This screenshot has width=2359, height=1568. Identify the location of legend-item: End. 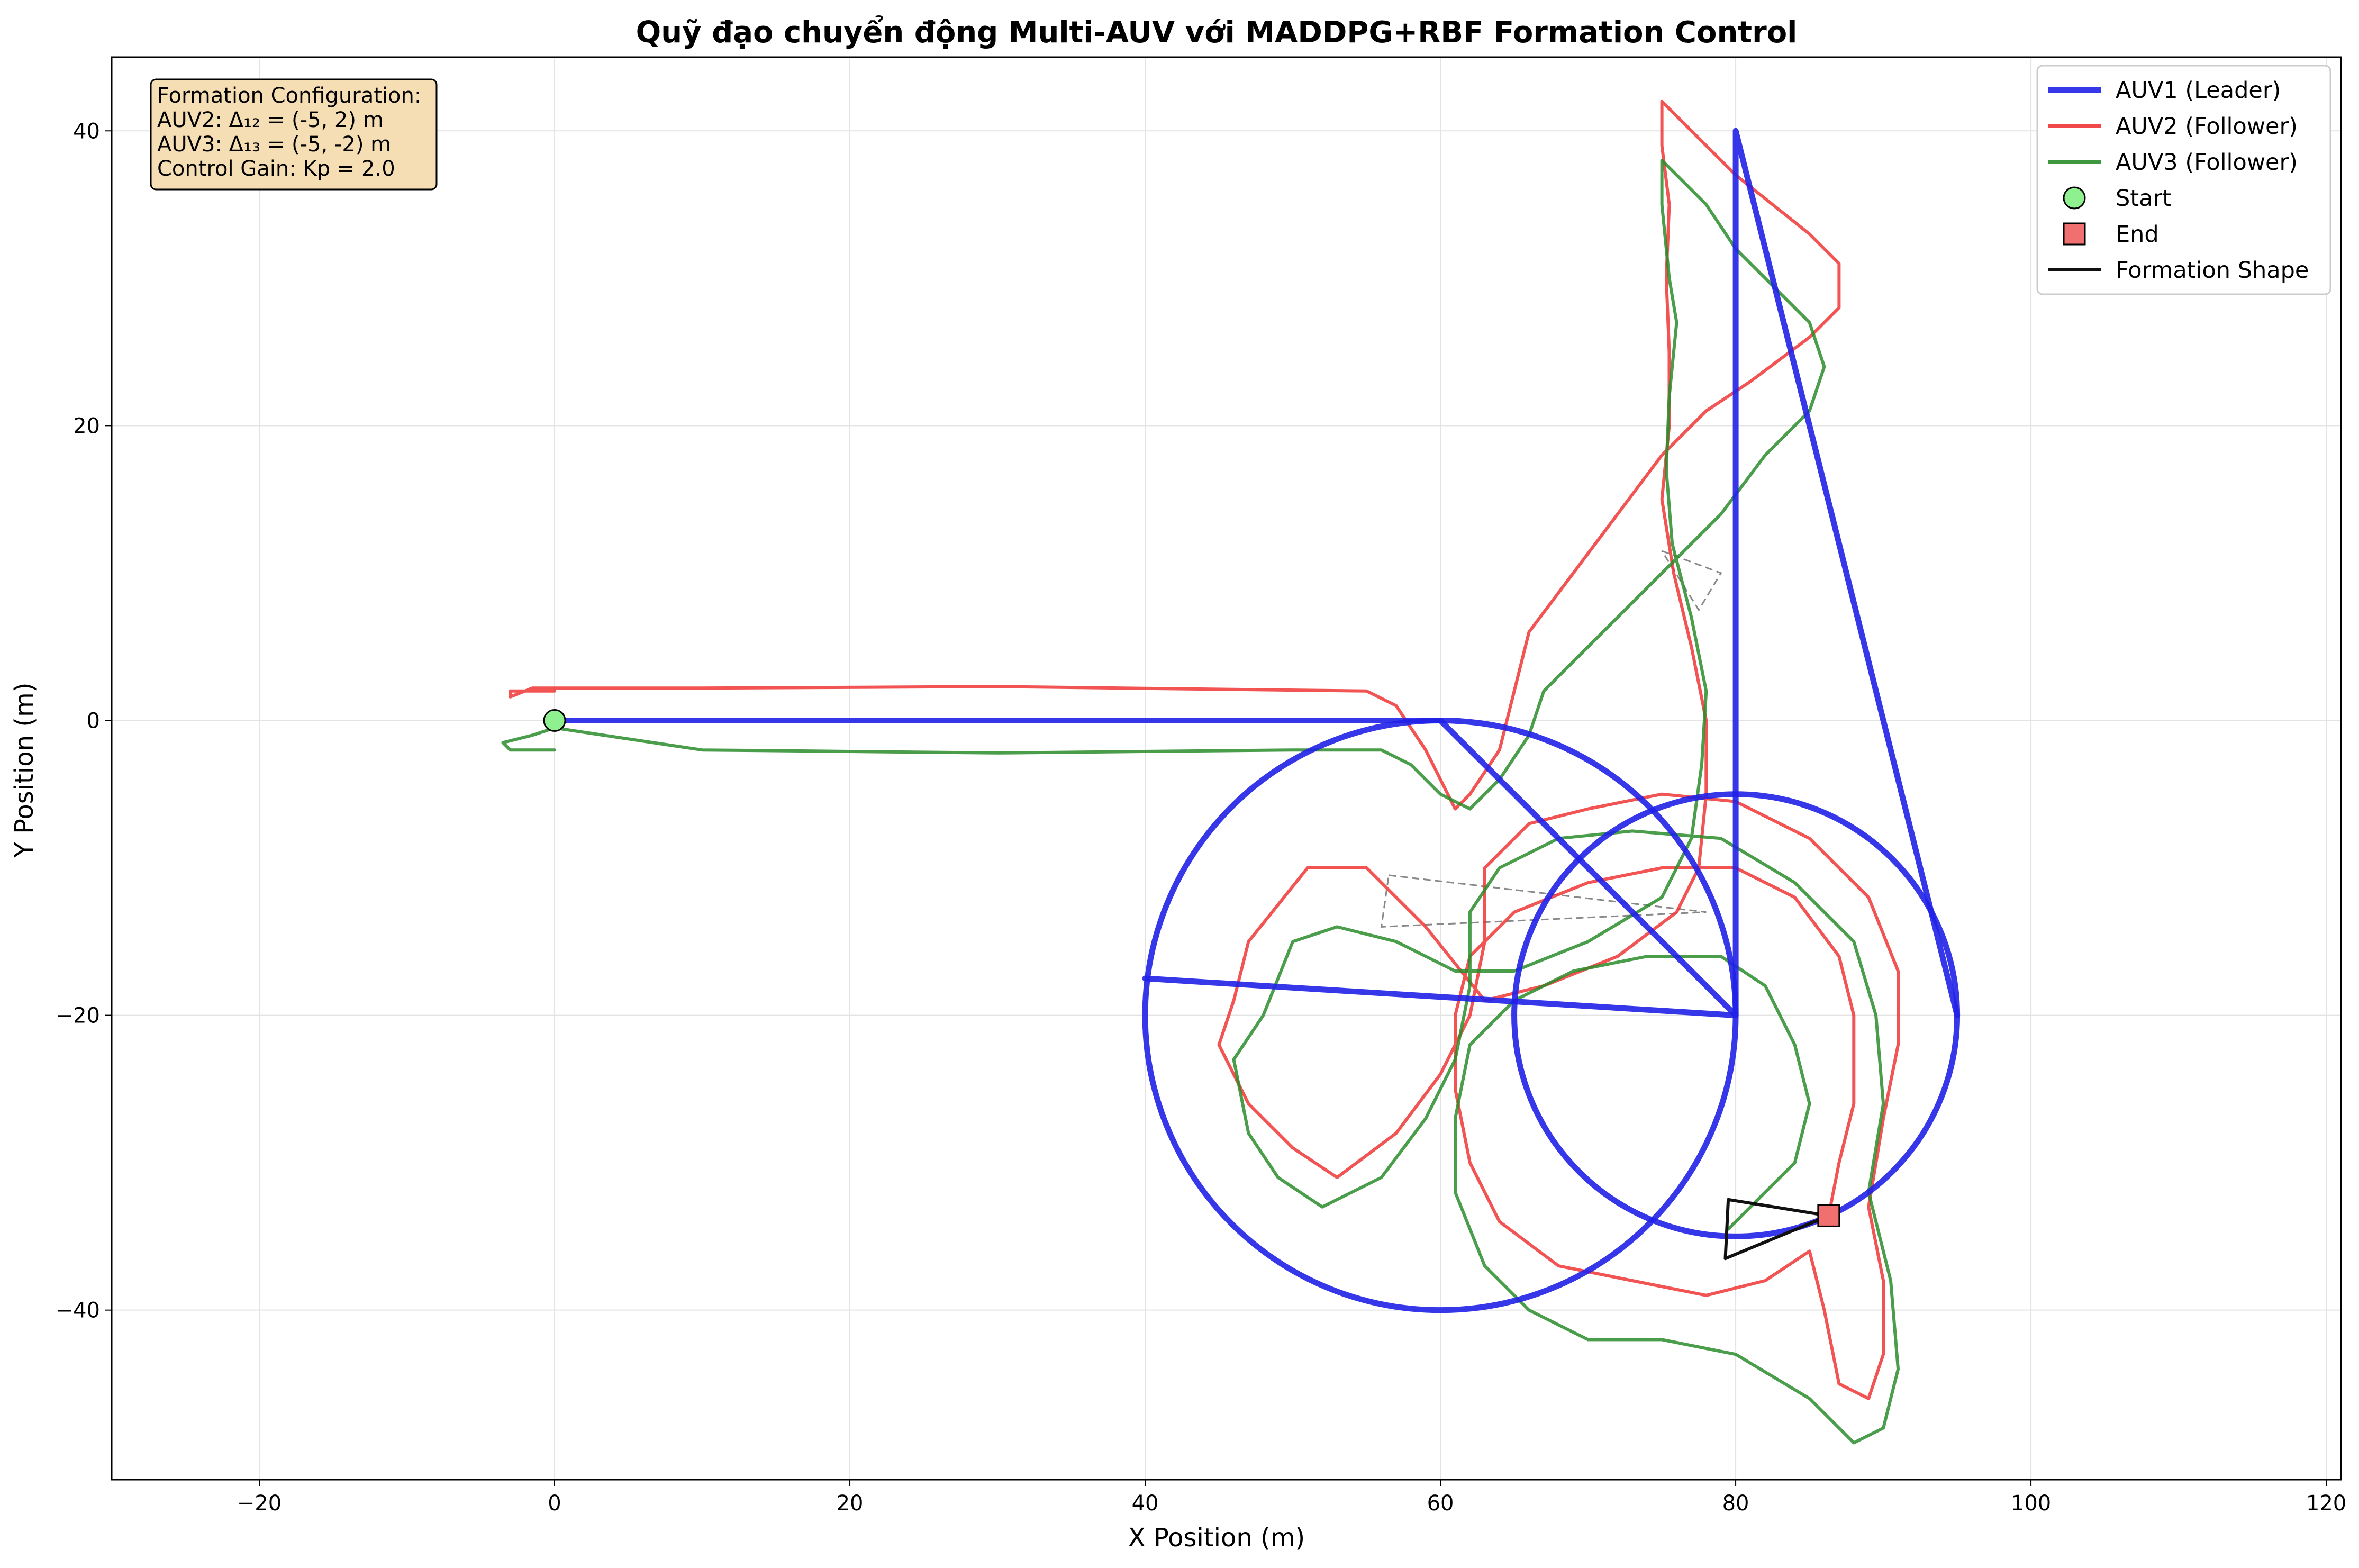
(2111, 234).